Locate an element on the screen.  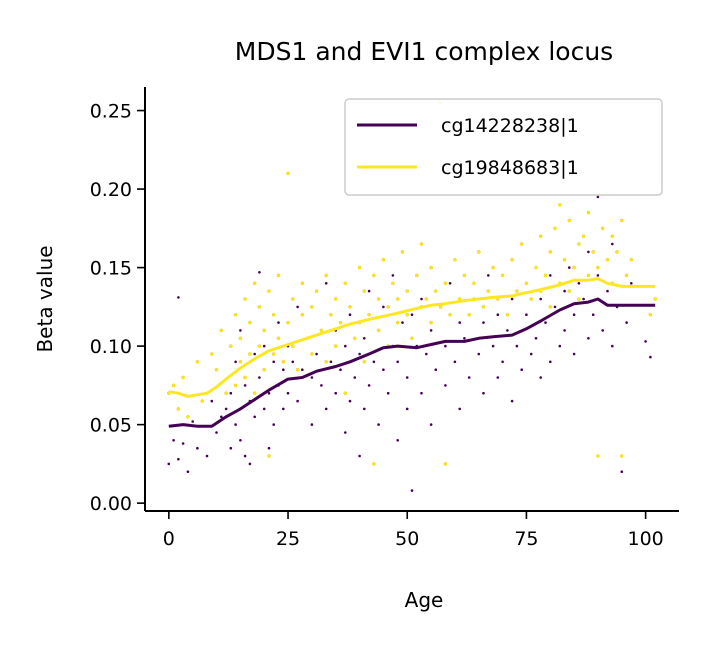
x-tick-label: 100 is located at coordinates (645, 539).